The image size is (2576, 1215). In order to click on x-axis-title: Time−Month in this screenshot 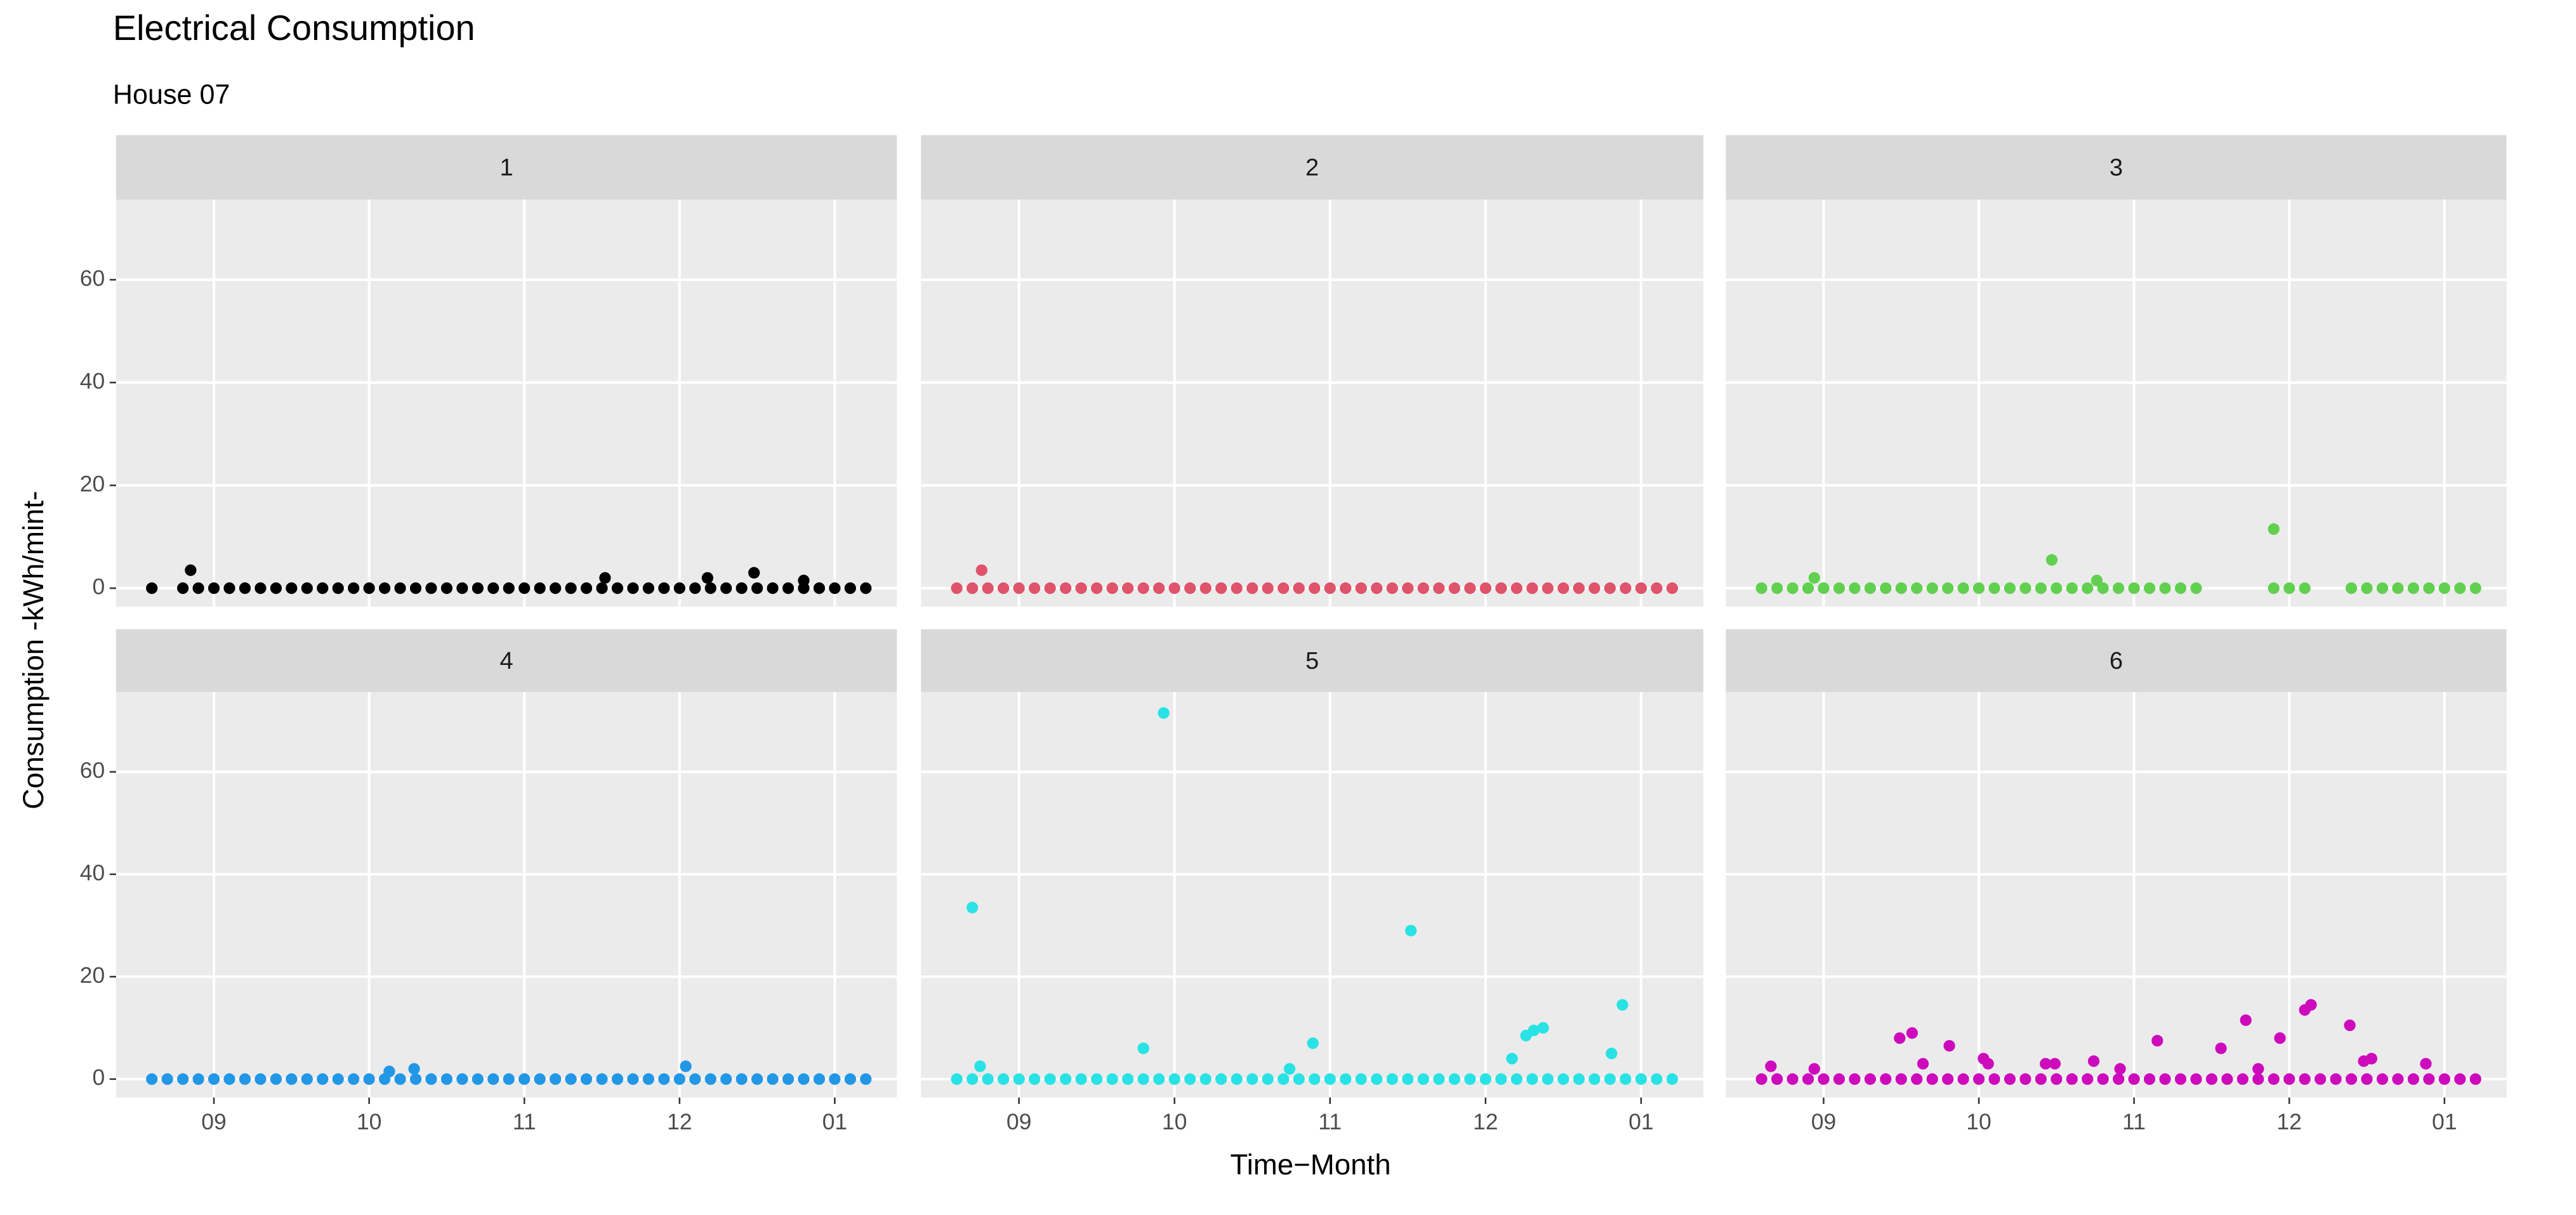, I will do `click(1310, 1164)`.